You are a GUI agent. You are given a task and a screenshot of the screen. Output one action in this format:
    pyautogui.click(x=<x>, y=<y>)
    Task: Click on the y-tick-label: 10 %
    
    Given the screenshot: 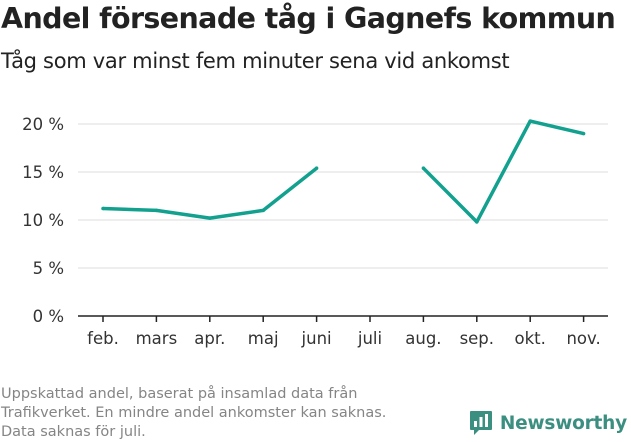 What is the action you would take?
    pyautogui.click(x=43, y=220)
    